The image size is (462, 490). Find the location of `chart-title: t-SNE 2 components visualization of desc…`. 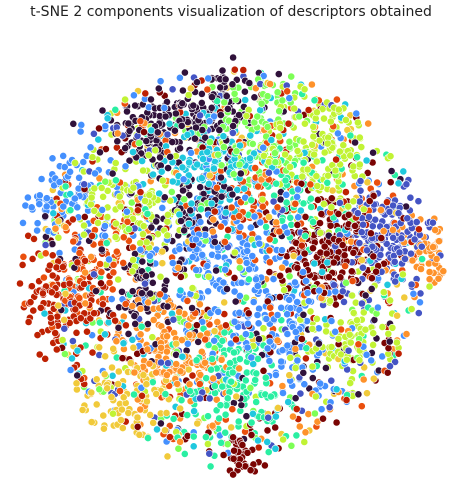

chart-title: t-SNE 2 components visualization of desc… is located at coordinates (231, 12).